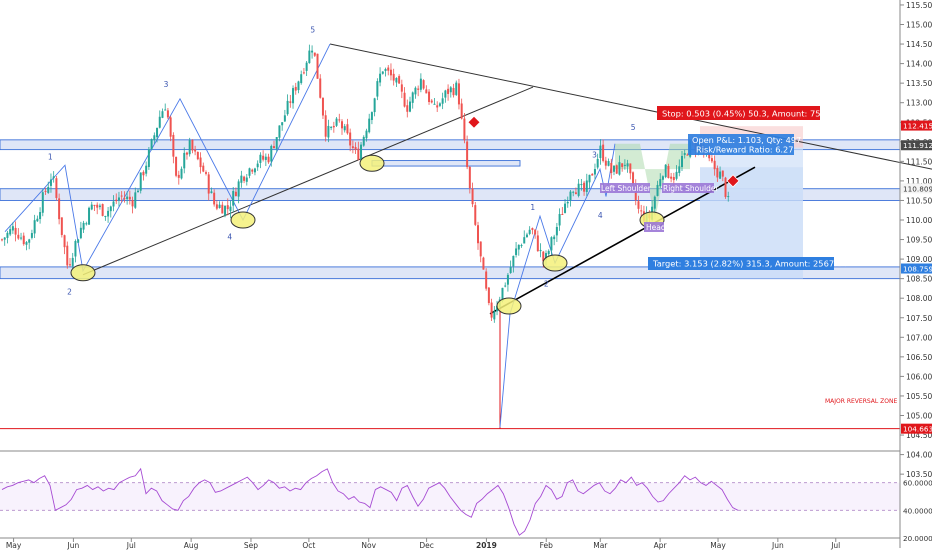  Describe the element at coordinates (919, 5) in the screenshot. I see `price-tick-label: 115.500` at that location.